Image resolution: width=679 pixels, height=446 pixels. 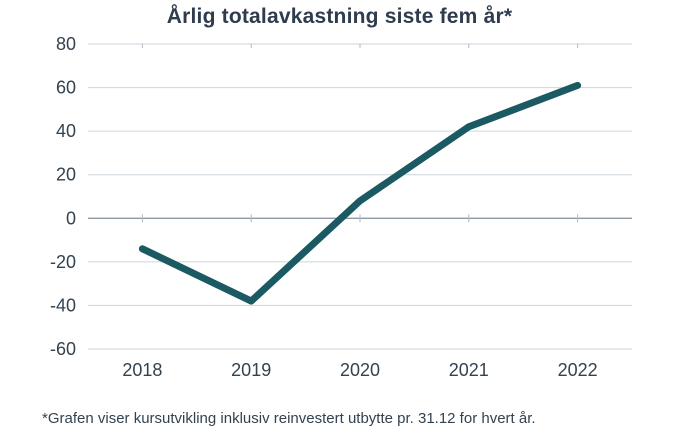 I want to click on x-axis-tick-label: 2019, so click(x=251, y=370).